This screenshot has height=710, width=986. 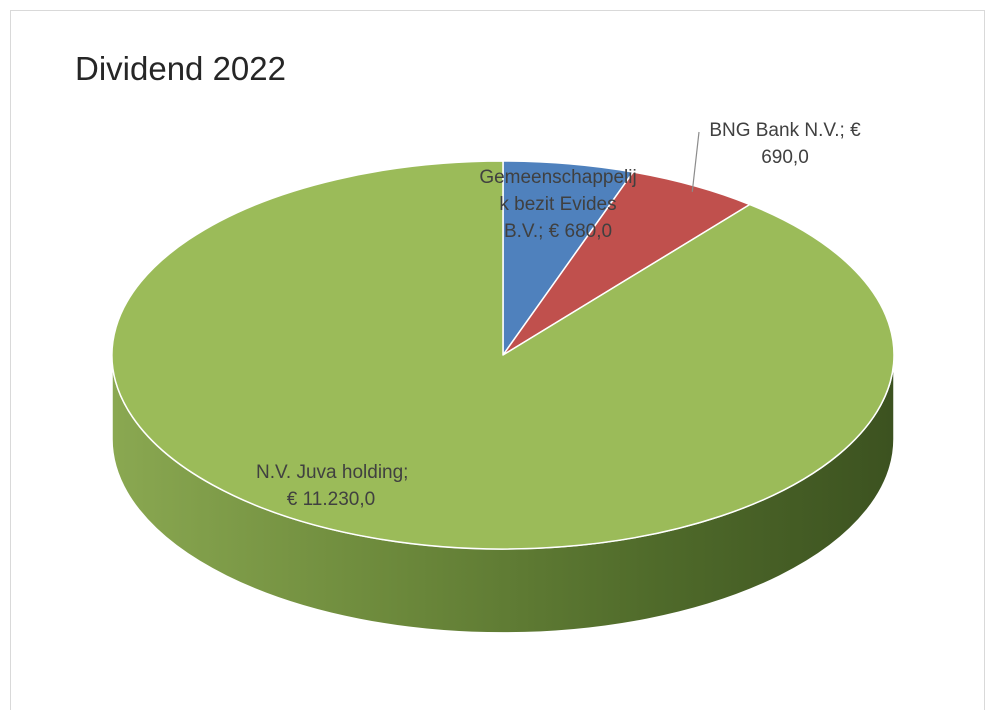 I want to click on data-label-evides-line-3: B.V.; € 680,0, so click(x=558, y=231).